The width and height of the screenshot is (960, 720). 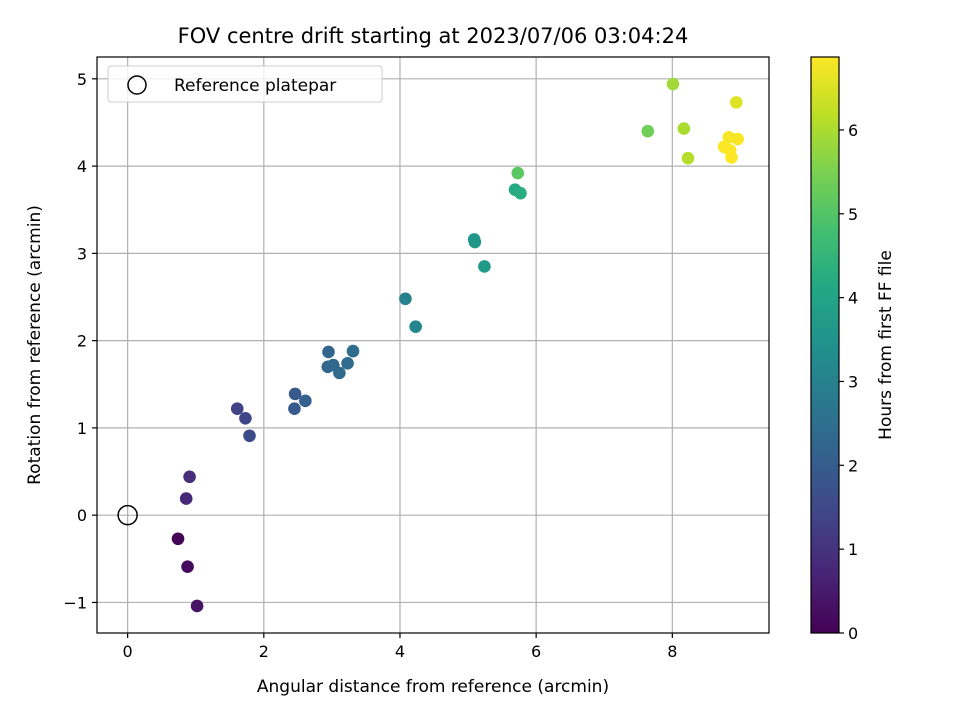 I want to click on x-tick-label: 0, so click(x=128, y=651).